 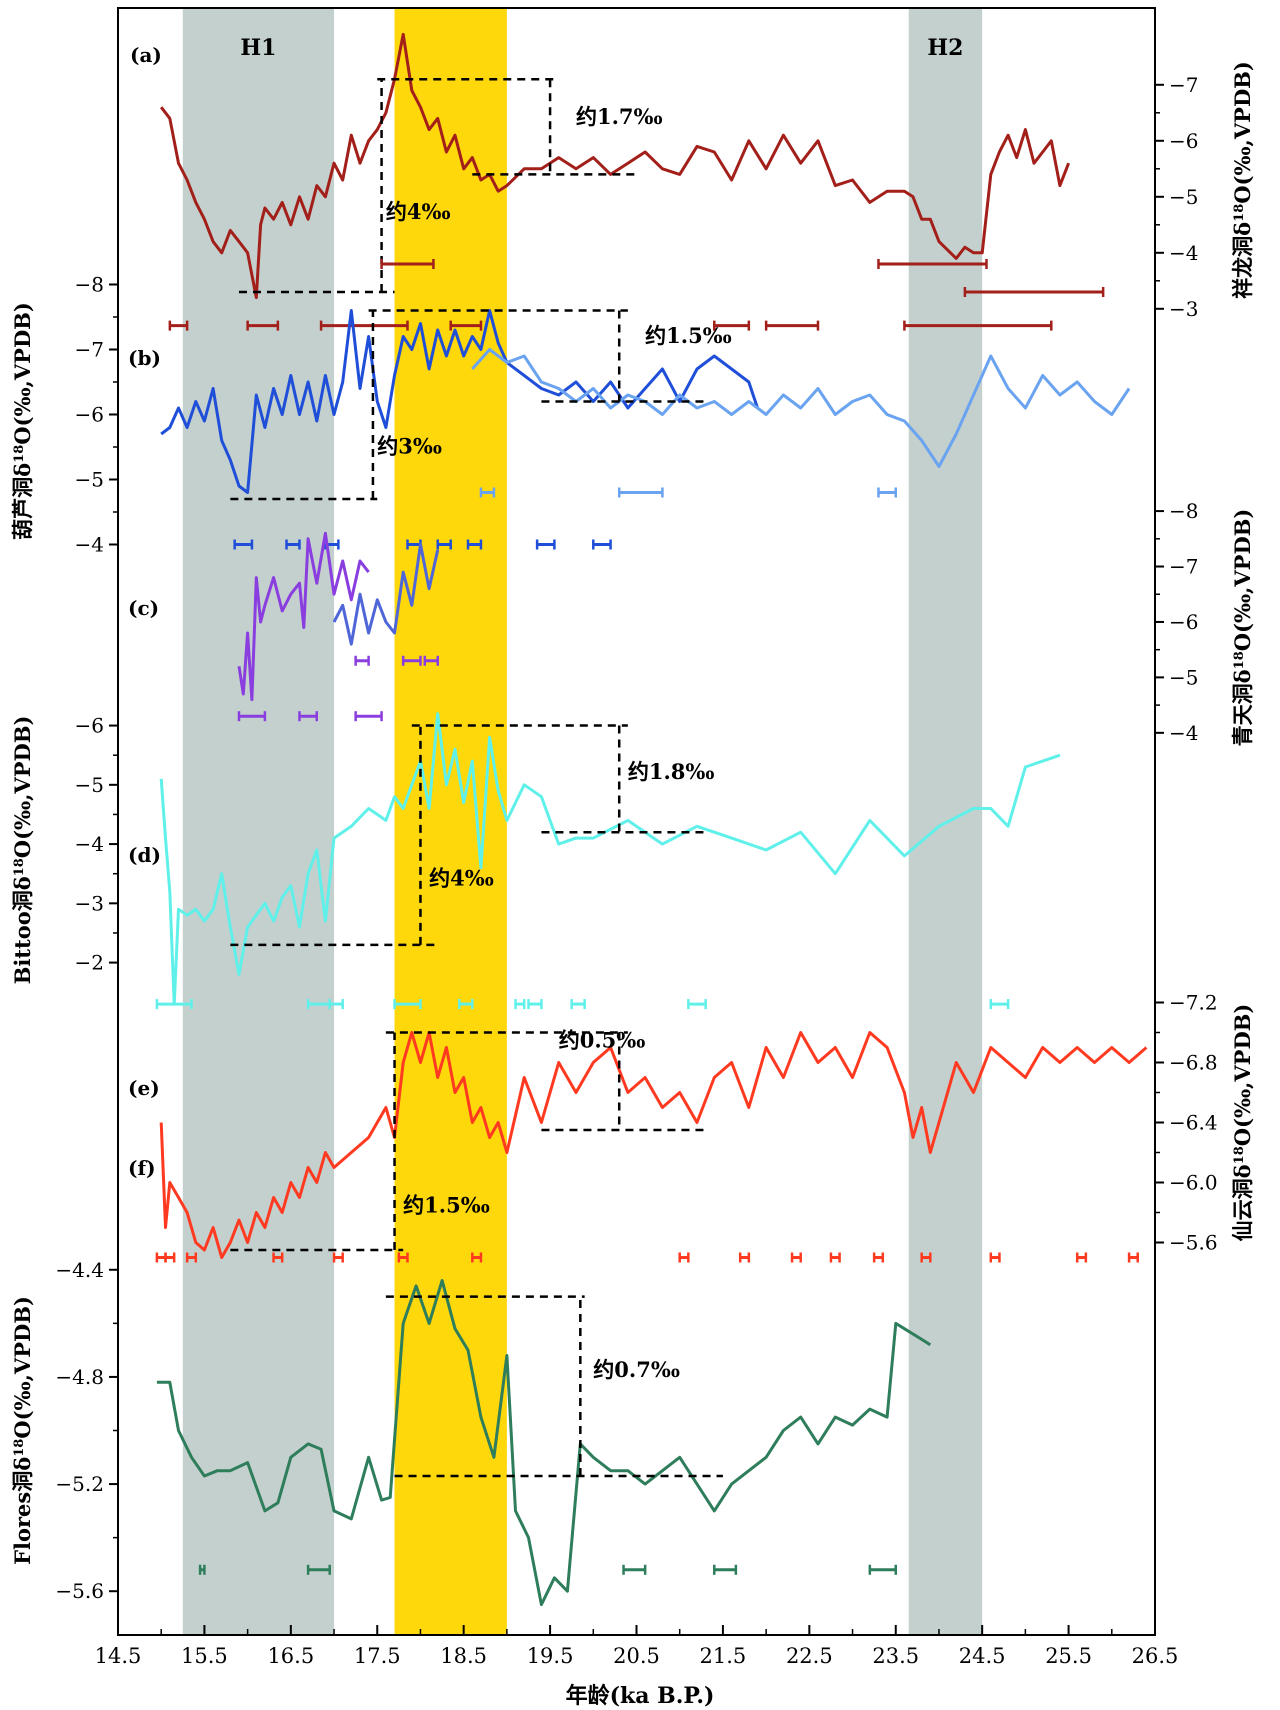 I want to click on y-tick-label-a: −3, so click(x=1183, y=309).